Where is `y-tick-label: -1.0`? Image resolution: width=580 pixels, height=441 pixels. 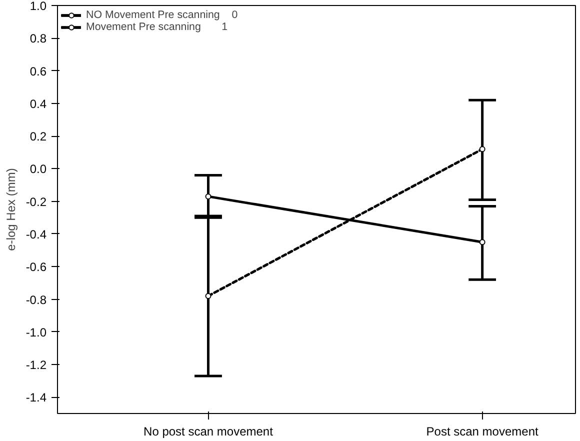 y-tick-label: -1.0 is located at coordinates (36, 332).